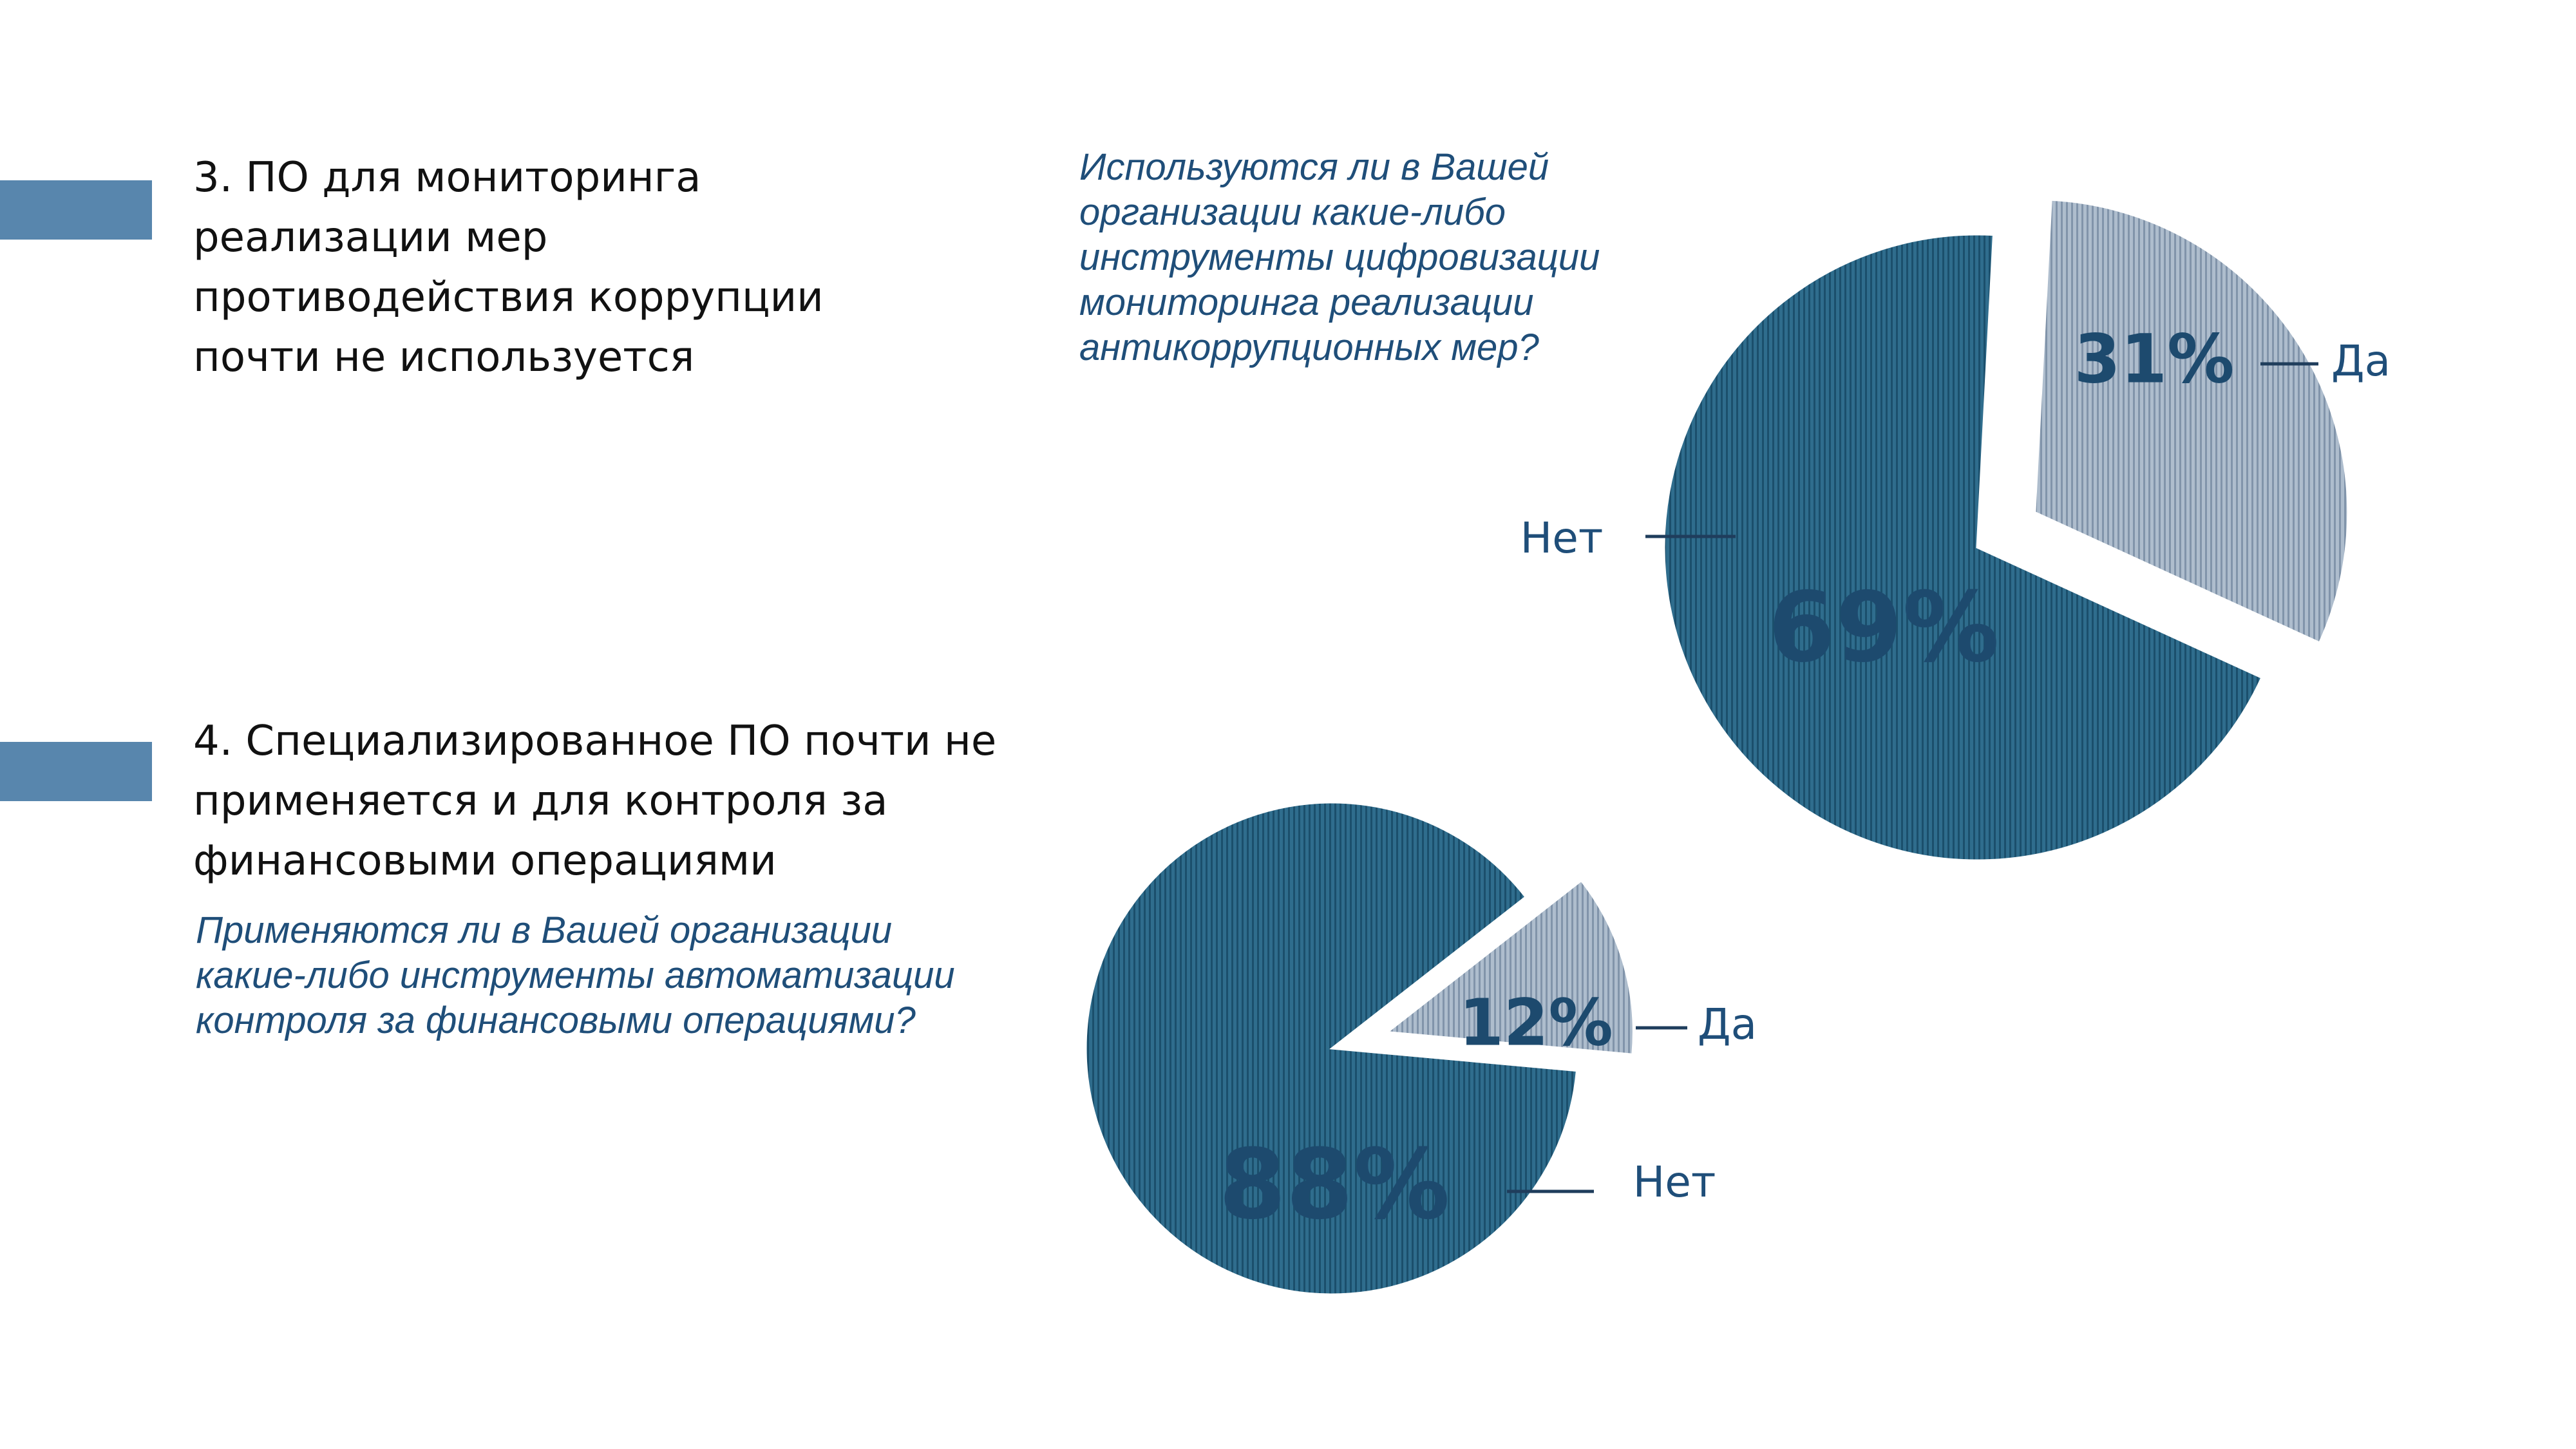 This screenshot has width=2576, height=1449. What do you see at coordinates (2361, 361) in the screenshot?
I see `pie1-category-label-yes: Да` at bounding box center [2361, 361].